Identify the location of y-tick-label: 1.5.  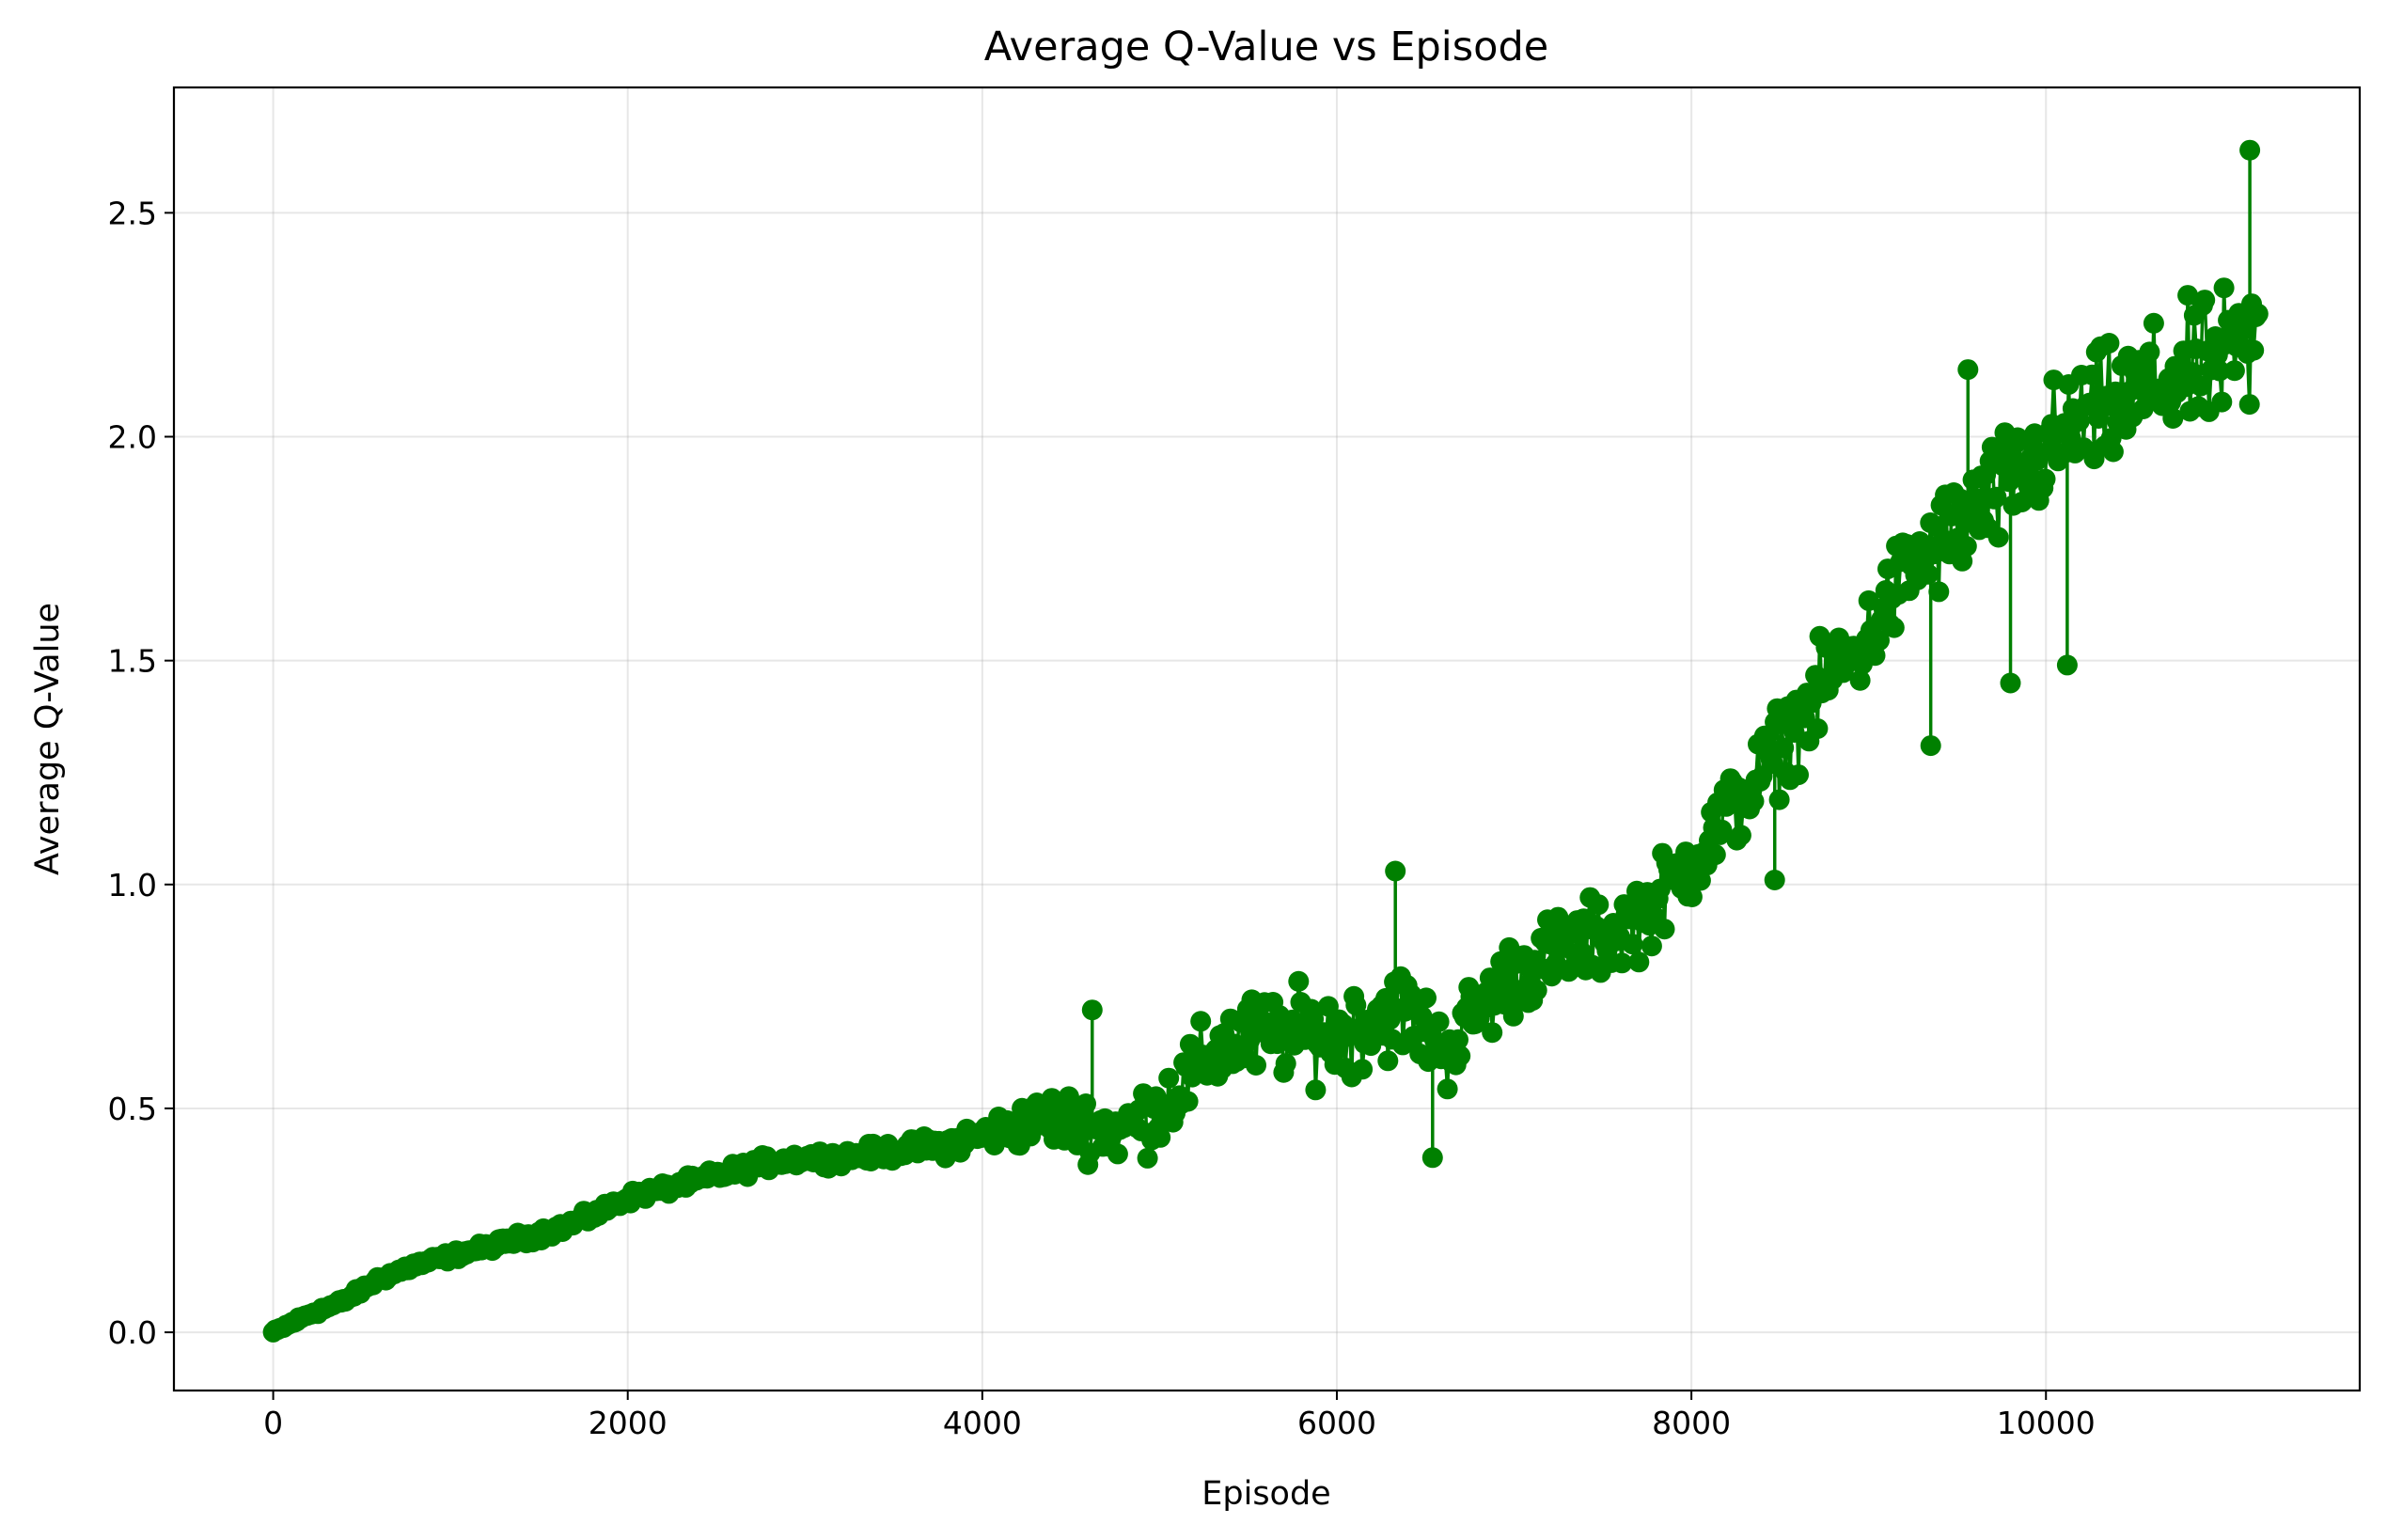
(132, 661).